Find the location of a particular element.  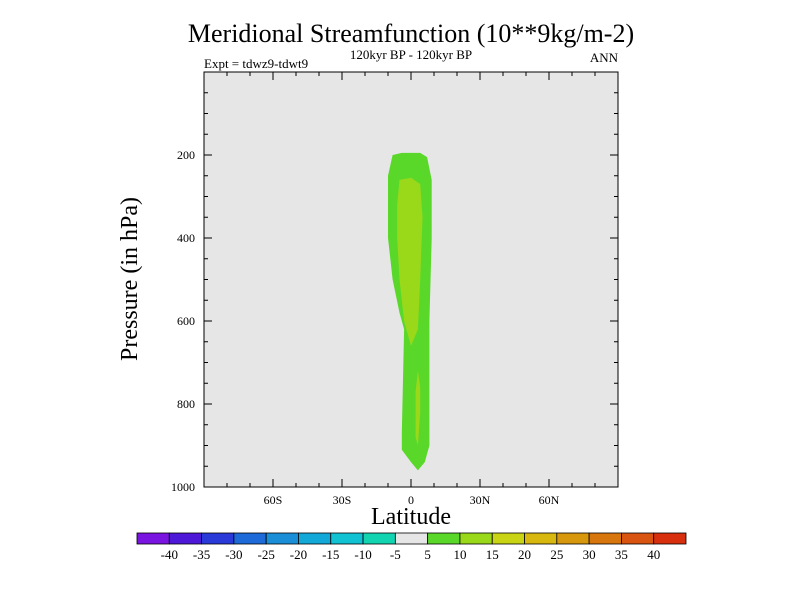

colorbar-level-label: -10 is located at coordinates (362, 554).